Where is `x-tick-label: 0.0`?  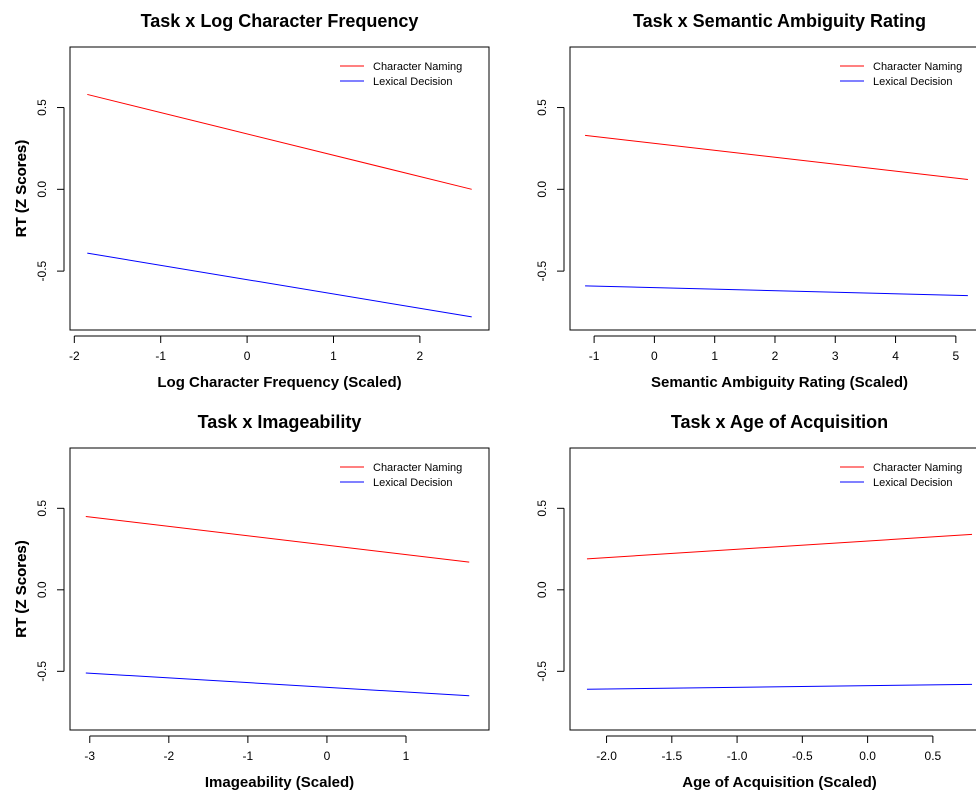
x-tick-label: 0.0 is located at coordinates (867, 756).